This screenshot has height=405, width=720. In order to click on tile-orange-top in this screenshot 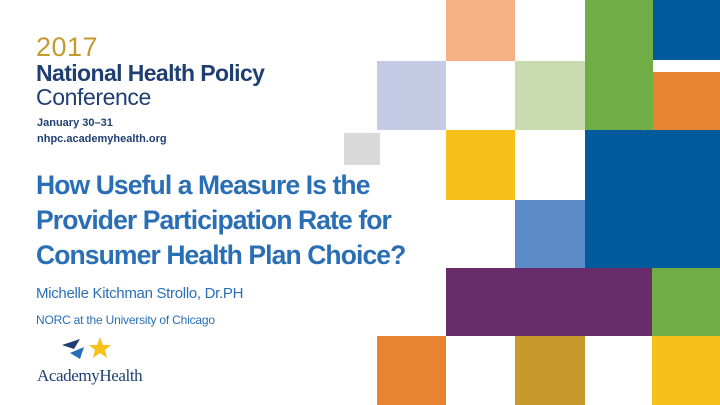, I will do `click(686, 101)`.